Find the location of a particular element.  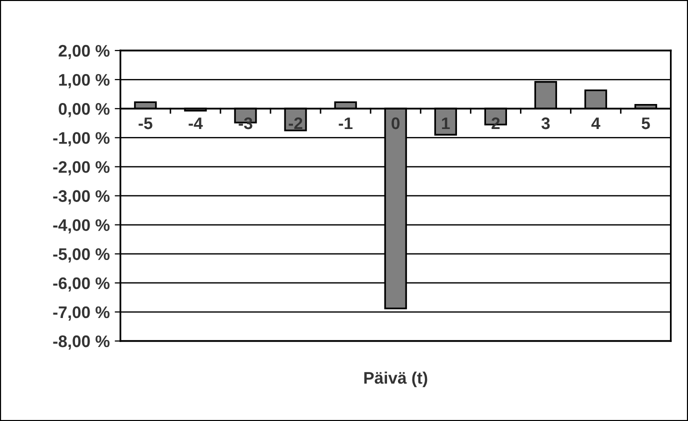

x-tick-label: 3 is located at coordinates (545, 123).